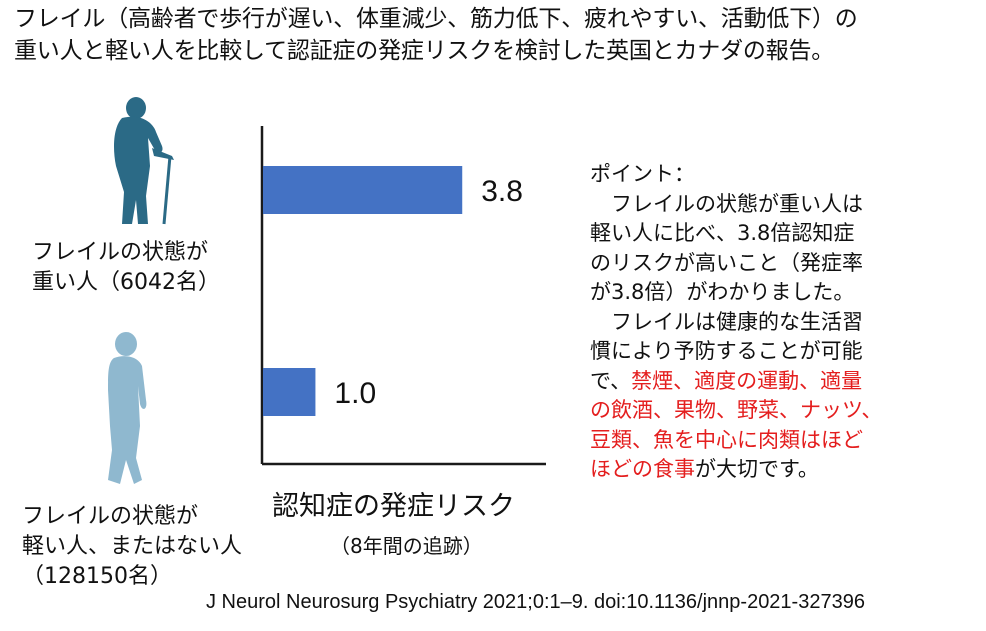 Image resolution: width=986 pixels, height=631 pixels. I want to click on header-line-2: 重い人と軽い人を比較して認証症の発症リスクを検討した英国とカナダの報告。, so click(424, 51).